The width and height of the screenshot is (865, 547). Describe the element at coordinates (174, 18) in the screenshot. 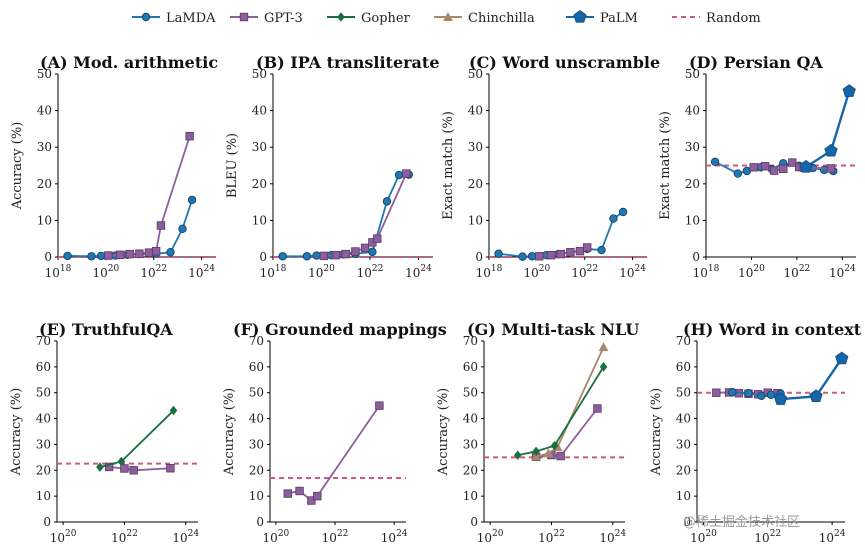

I see `legend-item-lamda: LaMDA` at that location.